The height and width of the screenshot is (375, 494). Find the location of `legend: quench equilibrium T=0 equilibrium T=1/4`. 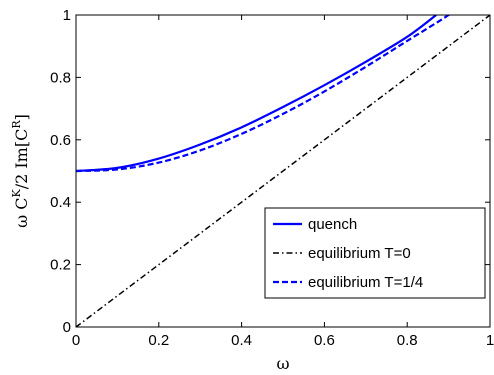

legend: quench equilibrium T=0 equilibrium T=1/4 is located at coordinates (375, 253).